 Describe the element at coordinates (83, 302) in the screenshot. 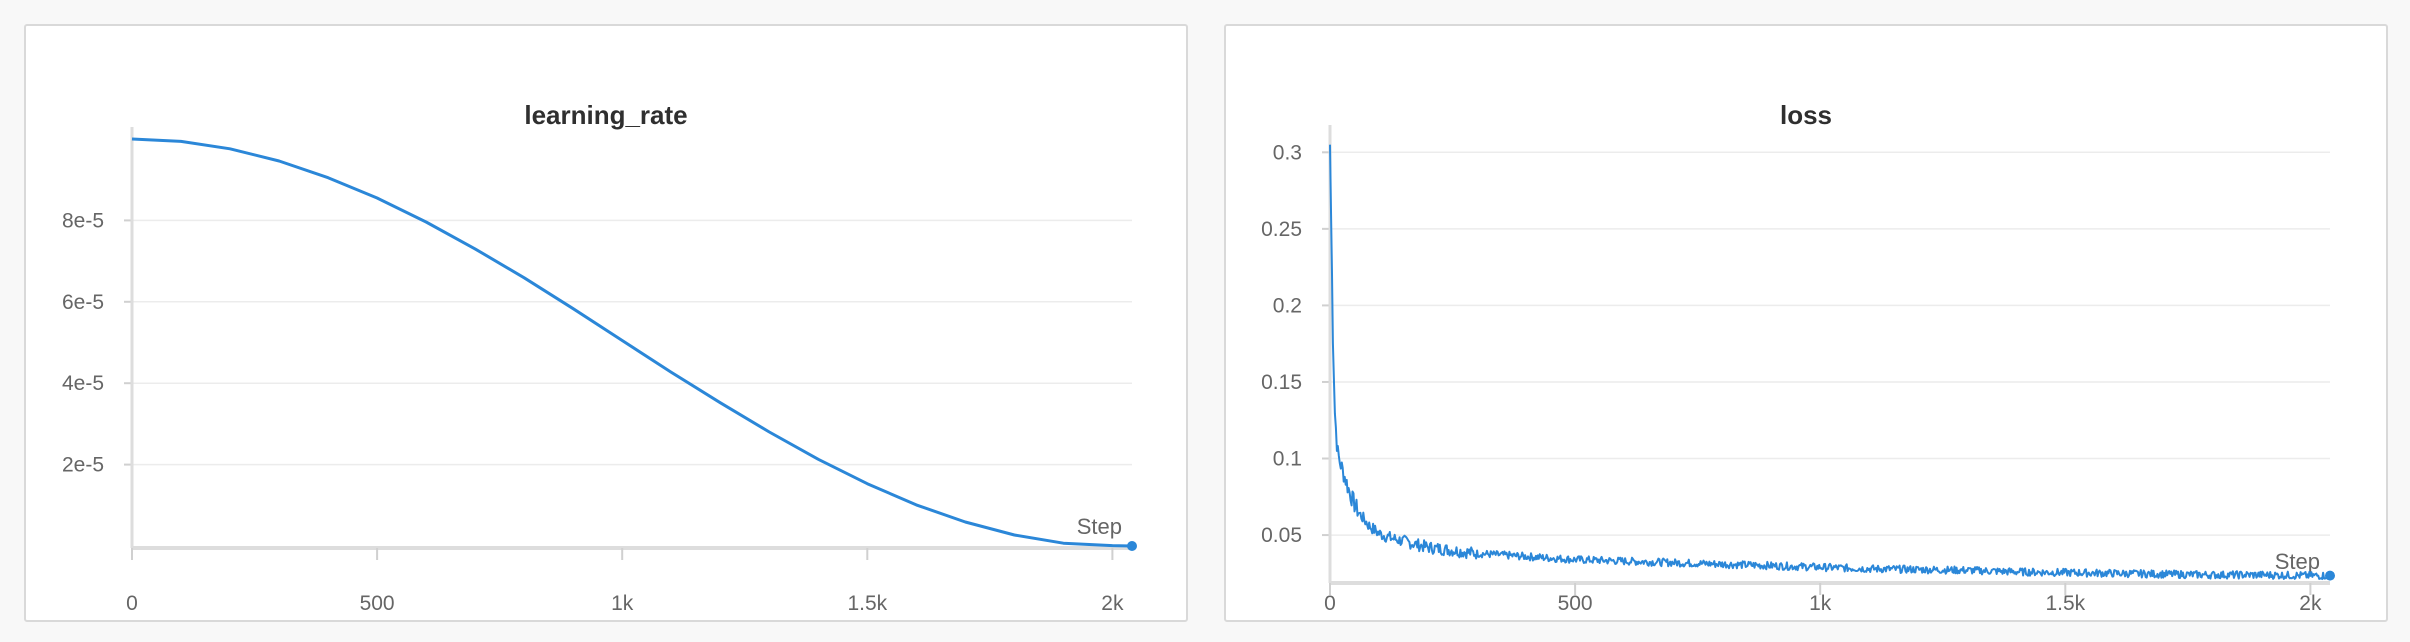

I see `y-tick-label: 6e-5` at that location.